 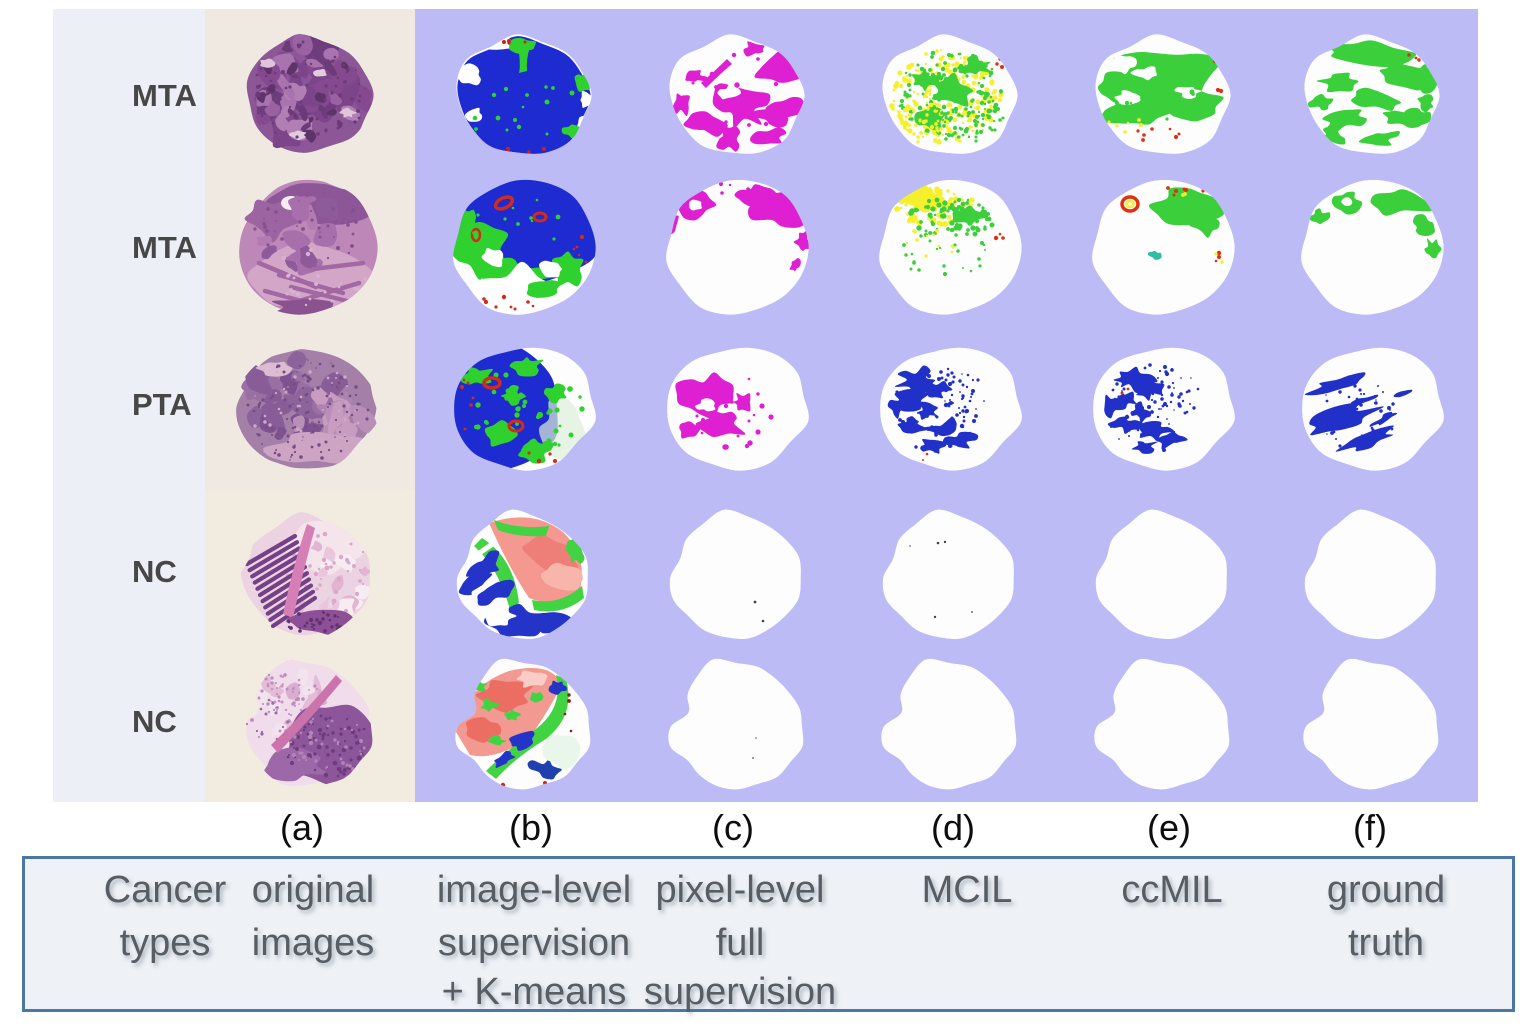 What do you see at coordinates (953, 827) in the screenshot?
I see `svg-text: (d)` at bounding box center [953, 827].